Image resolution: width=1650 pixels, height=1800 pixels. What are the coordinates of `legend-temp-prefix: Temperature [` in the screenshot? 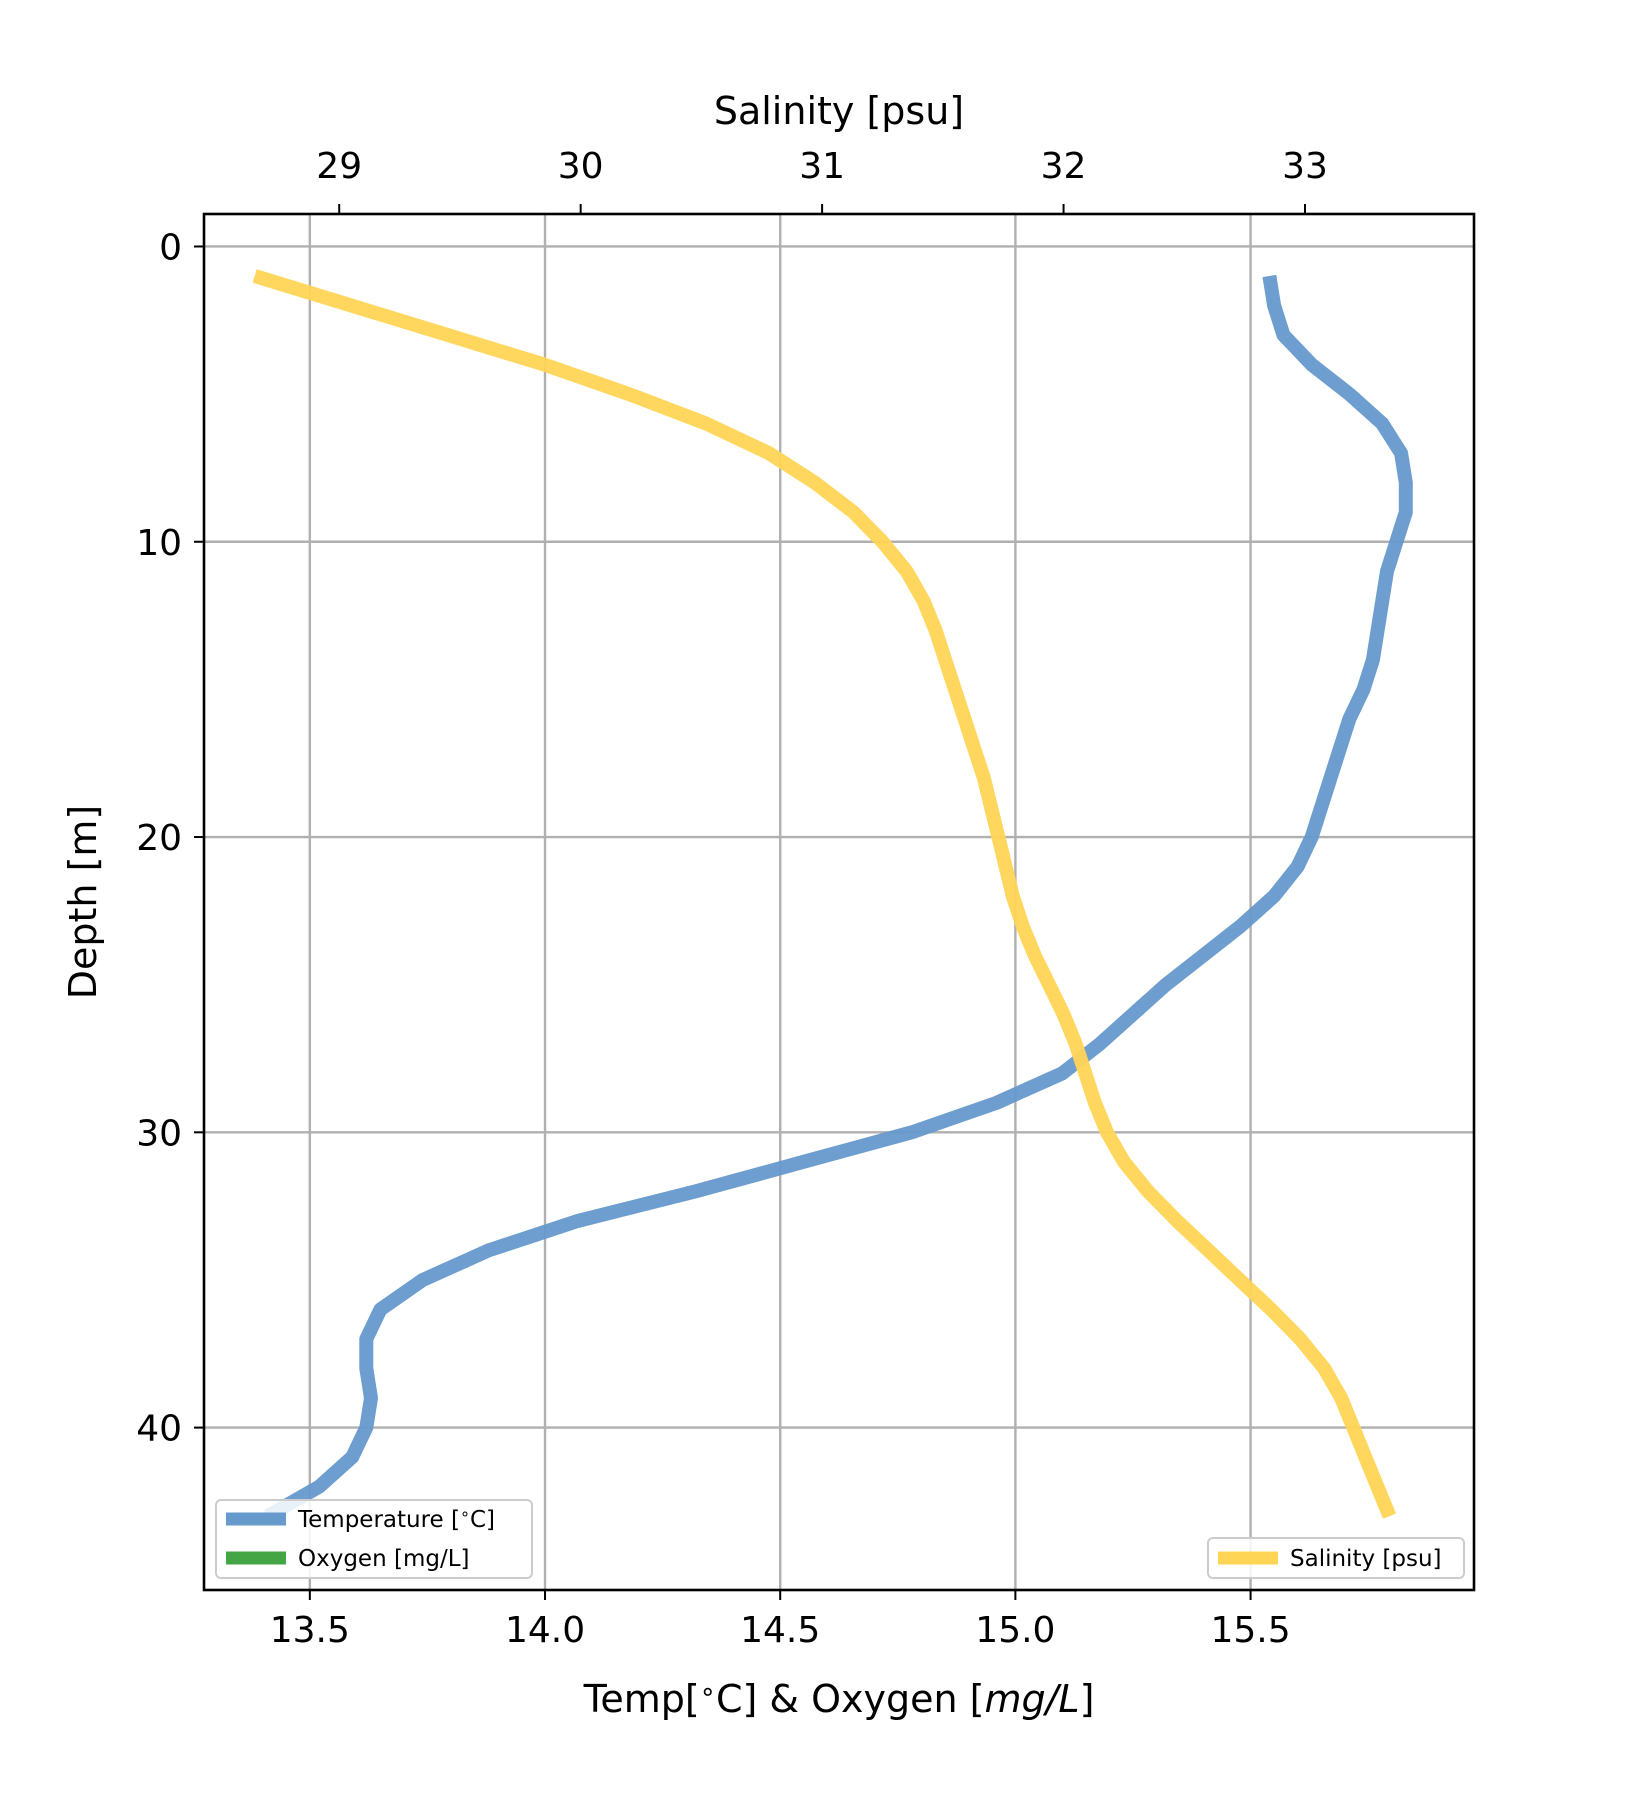 It's located at (378, 1520).